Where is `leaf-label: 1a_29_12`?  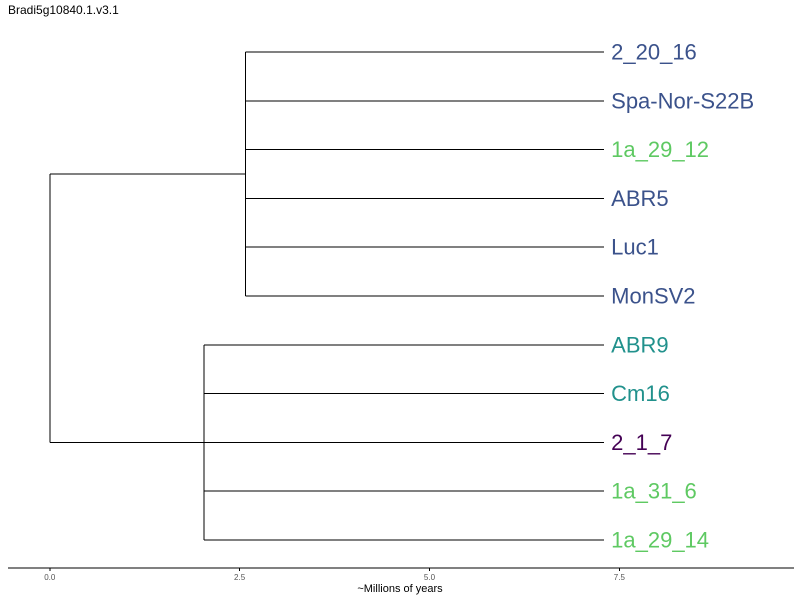 leaf-label: 1a_29_12 is located at coordinates (660, 149).